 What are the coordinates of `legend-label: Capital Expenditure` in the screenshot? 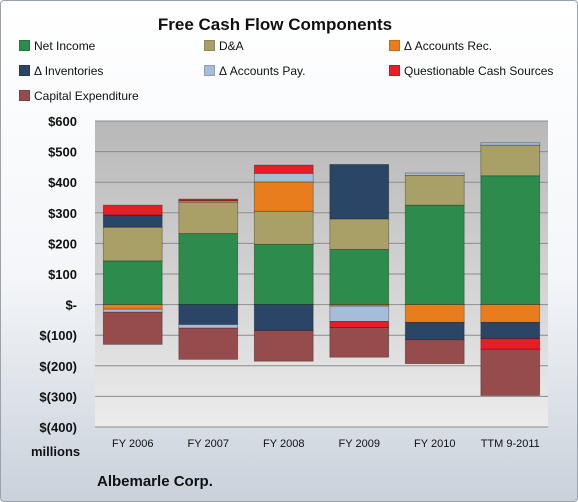 It's located at (86, 96).